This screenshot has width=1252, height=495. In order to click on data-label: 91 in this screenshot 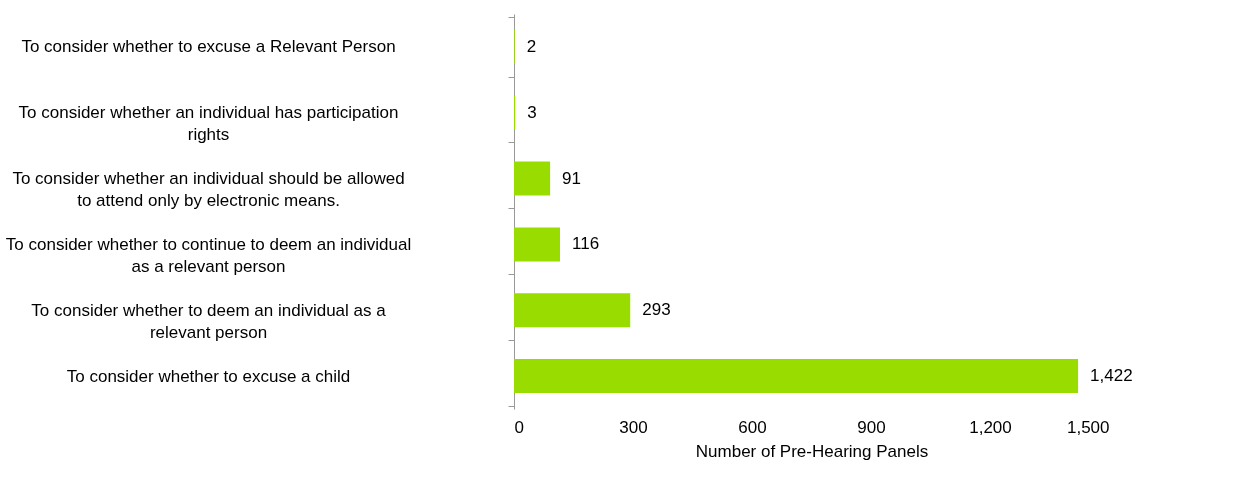, I will do `click(572, 178)`.